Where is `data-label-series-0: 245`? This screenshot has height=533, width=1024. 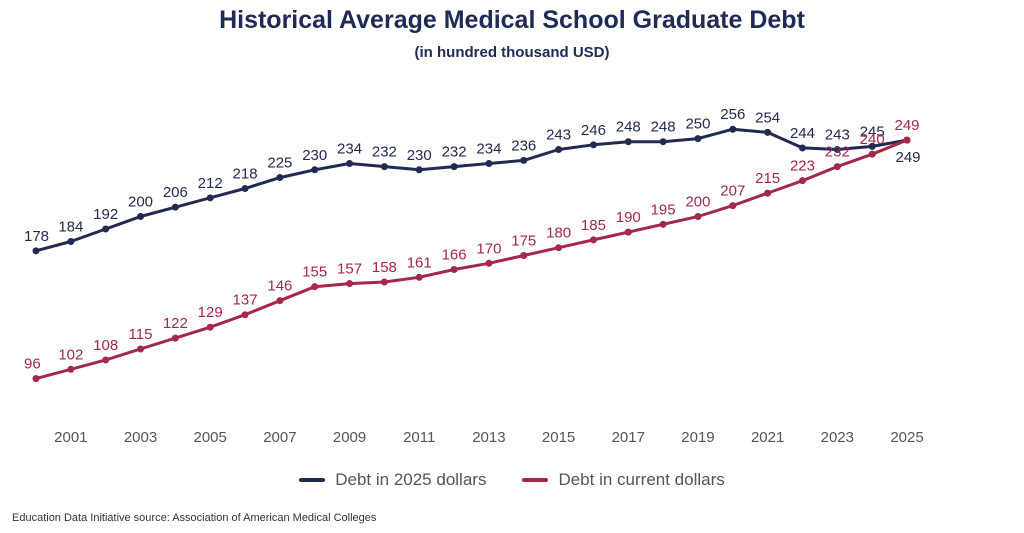 data-label-series-0: 245 is located at coordinates (872, 131).